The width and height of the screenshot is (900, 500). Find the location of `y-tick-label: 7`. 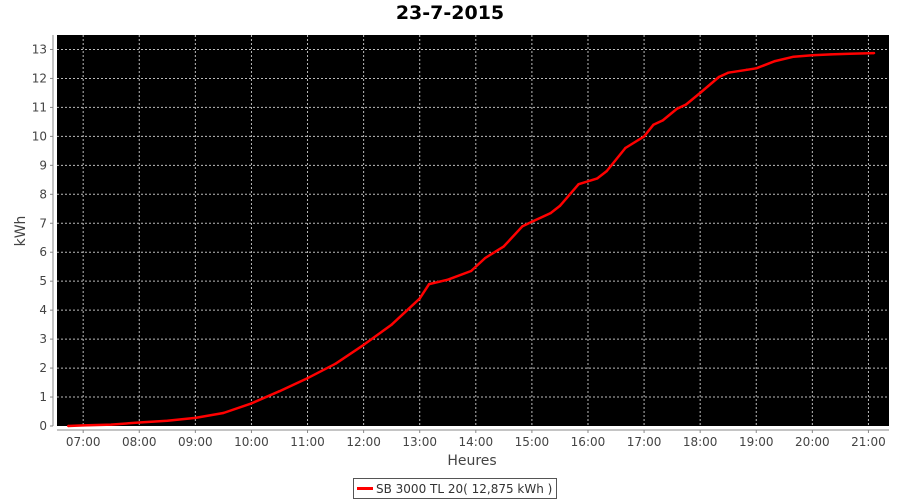

y-tick-label: 7 is located at coordinates (43, 223).